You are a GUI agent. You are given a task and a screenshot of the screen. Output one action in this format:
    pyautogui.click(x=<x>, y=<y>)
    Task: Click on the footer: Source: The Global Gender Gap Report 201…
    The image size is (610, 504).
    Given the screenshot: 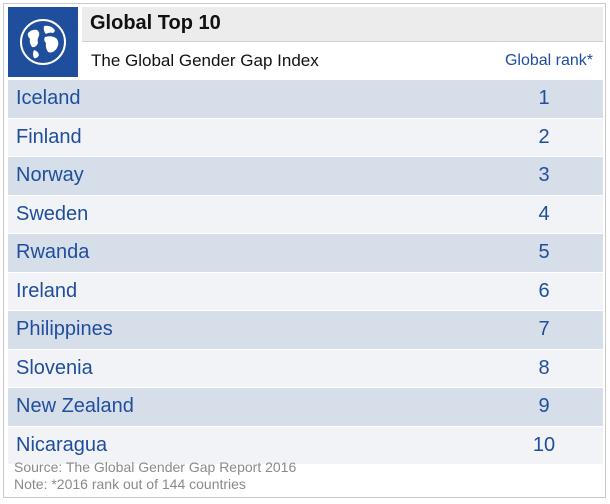 What is the action you would take?
    pyautogui.click(x=155, y=476)
    